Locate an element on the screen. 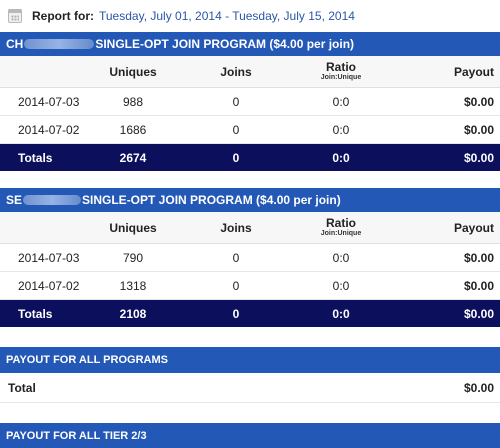 The height and width of the screenshot is (448, 500). payout-all-header: PAYOUT FOR ALL PROGRAMS is located at coordinates (250, 360).